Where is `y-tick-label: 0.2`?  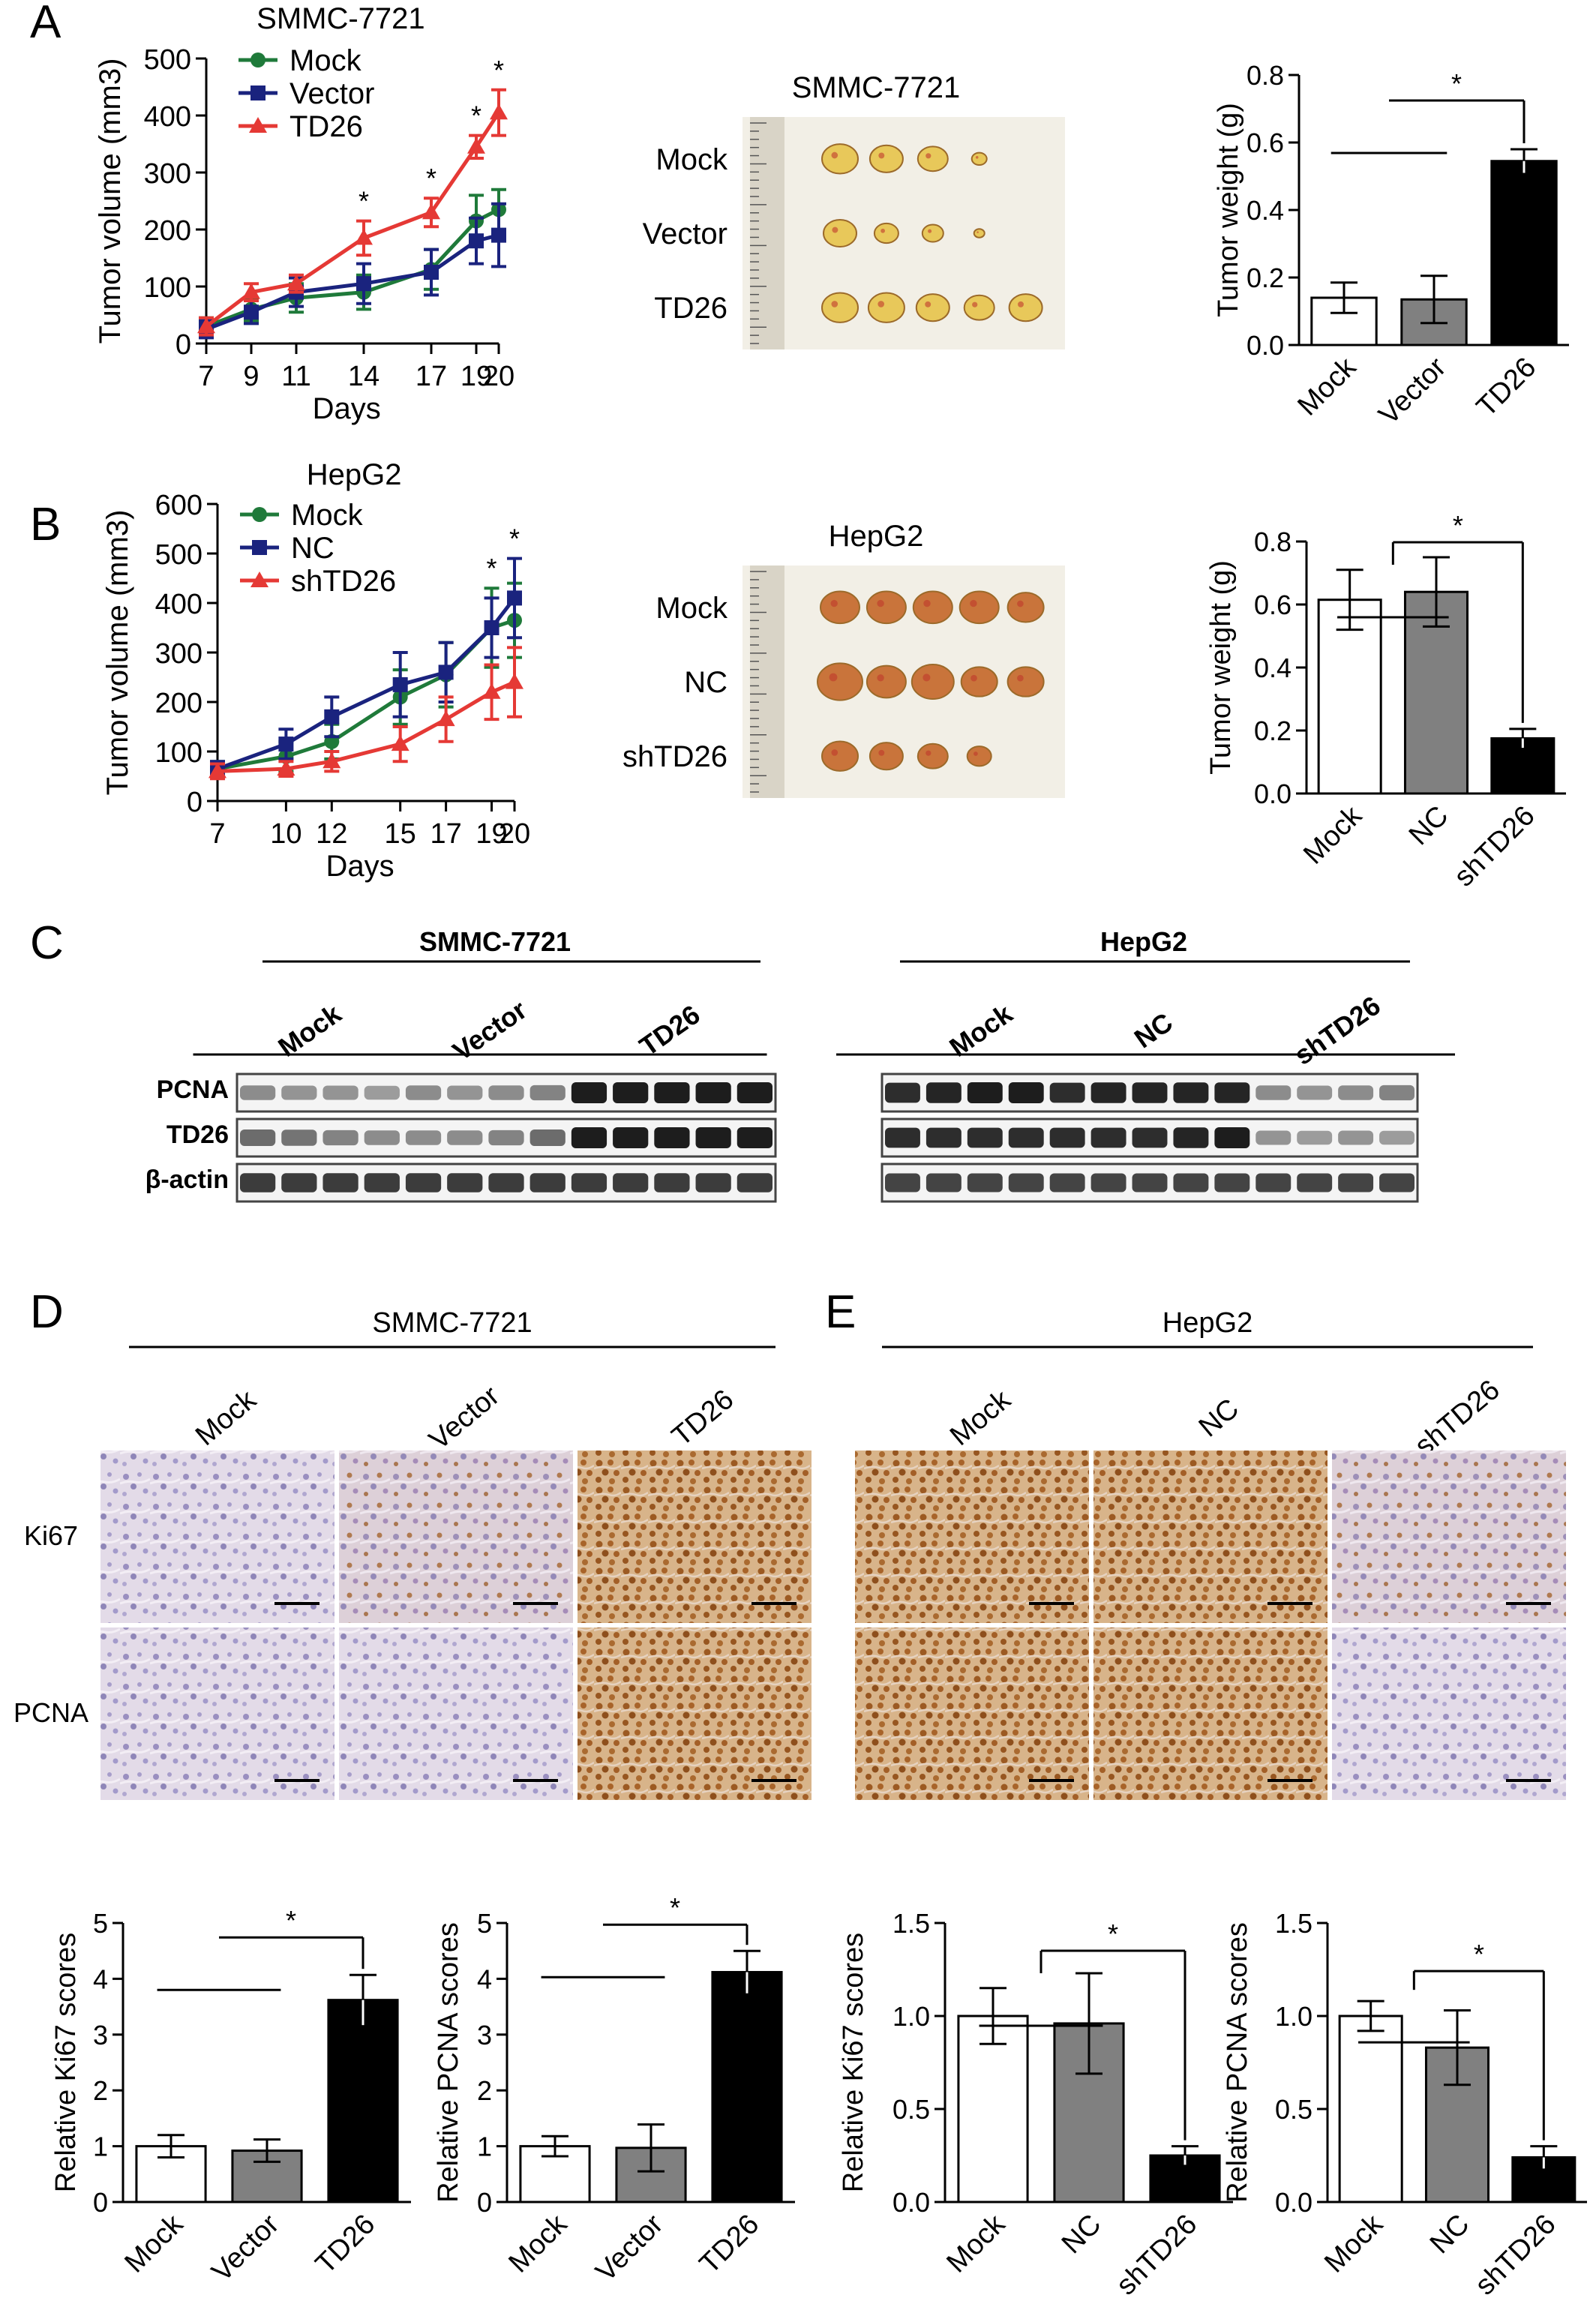 y-tick-label: 0.2 is located at coordinates (1265, 277).